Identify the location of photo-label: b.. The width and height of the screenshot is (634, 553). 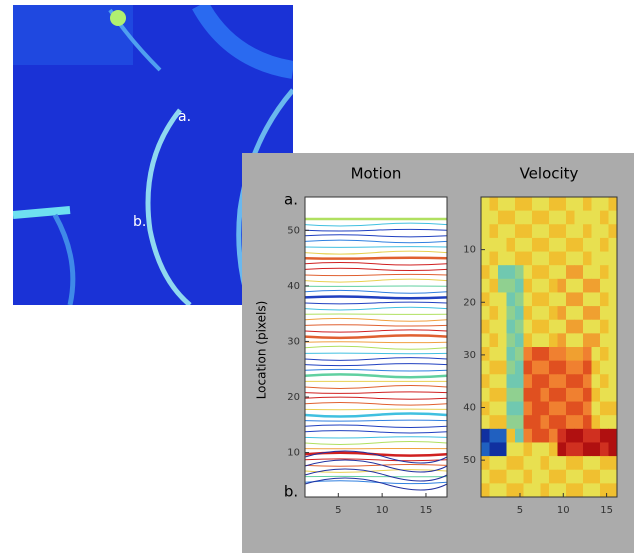
(139, 222).